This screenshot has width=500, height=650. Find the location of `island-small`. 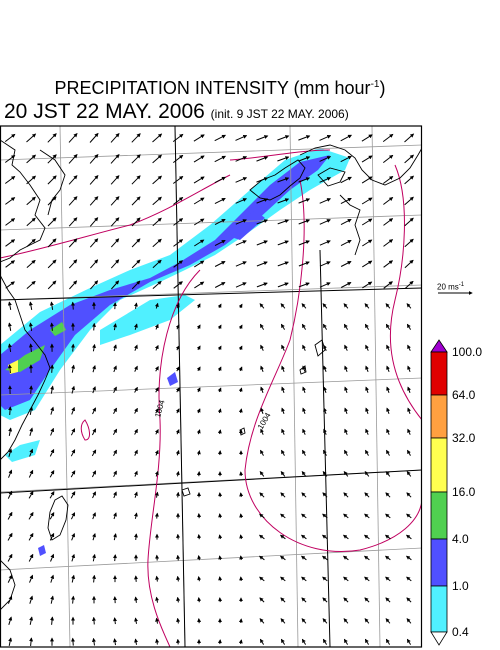

island-small is located at coordinates (186, 492).